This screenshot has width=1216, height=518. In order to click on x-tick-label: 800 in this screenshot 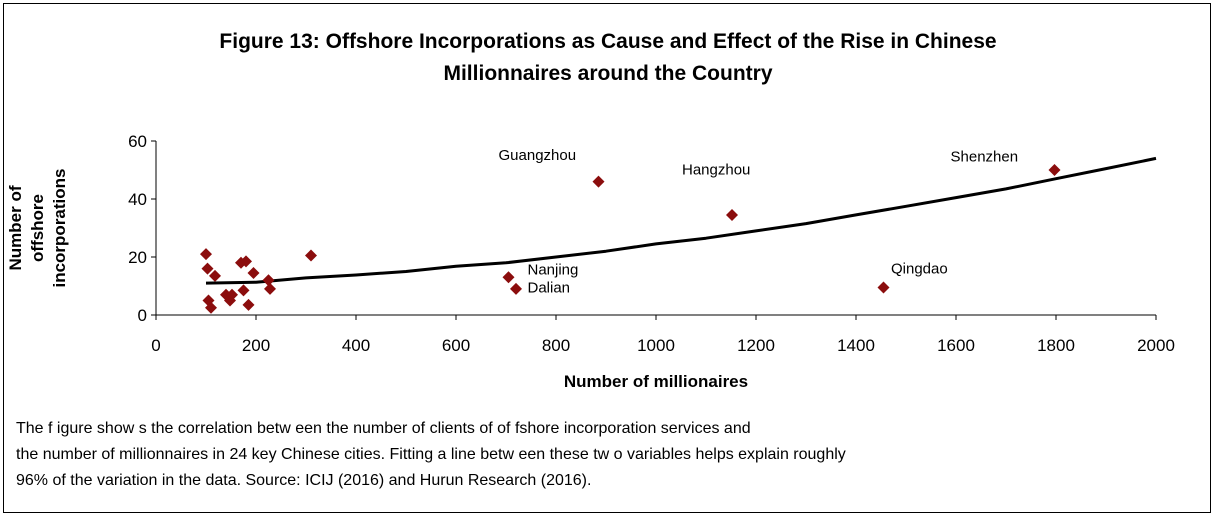, I will do `click(556, 345)`.